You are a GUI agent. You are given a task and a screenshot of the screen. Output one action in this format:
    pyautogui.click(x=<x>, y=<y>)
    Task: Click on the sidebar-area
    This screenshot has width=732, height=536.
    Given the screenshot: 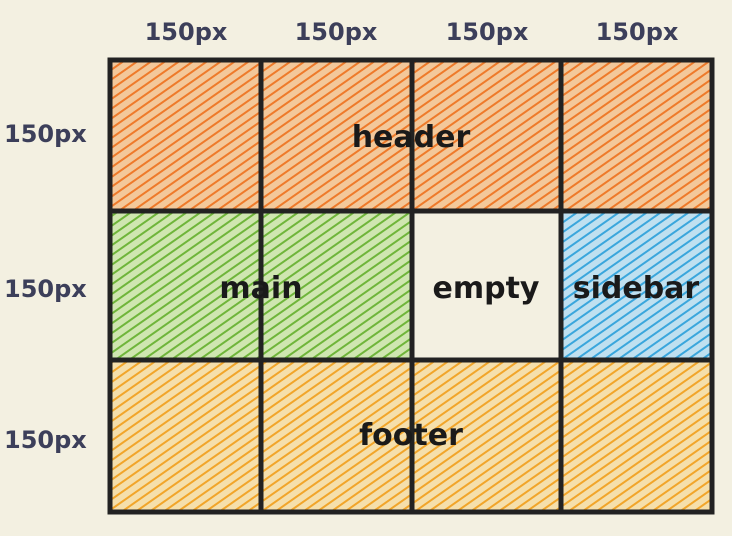 What is the action you would take?
    pyautogui.click(x=636, y=285)
    